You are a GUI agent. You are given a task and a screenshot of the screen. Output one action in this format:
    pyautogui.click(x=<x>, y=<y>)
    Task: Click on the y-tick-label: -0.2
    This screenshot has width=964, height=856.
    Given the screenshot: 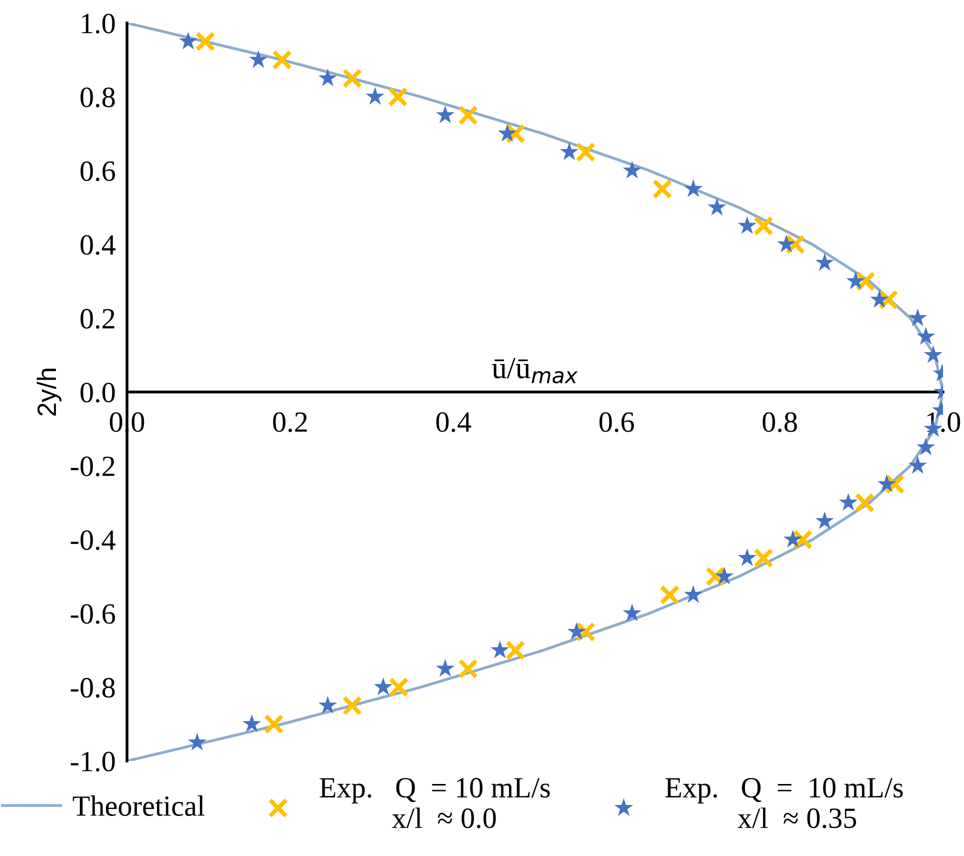 What is the action you would take?
    pyautogui.click(x=92, y=466)
    